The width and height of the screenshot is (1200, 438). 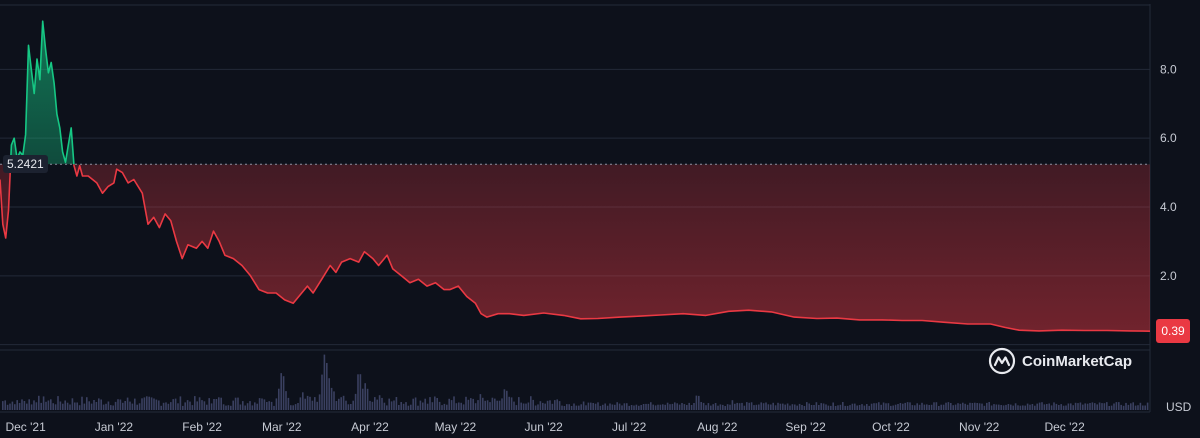 I want to click on y-tick-label: 4.0, so click(x=1168, y=207).